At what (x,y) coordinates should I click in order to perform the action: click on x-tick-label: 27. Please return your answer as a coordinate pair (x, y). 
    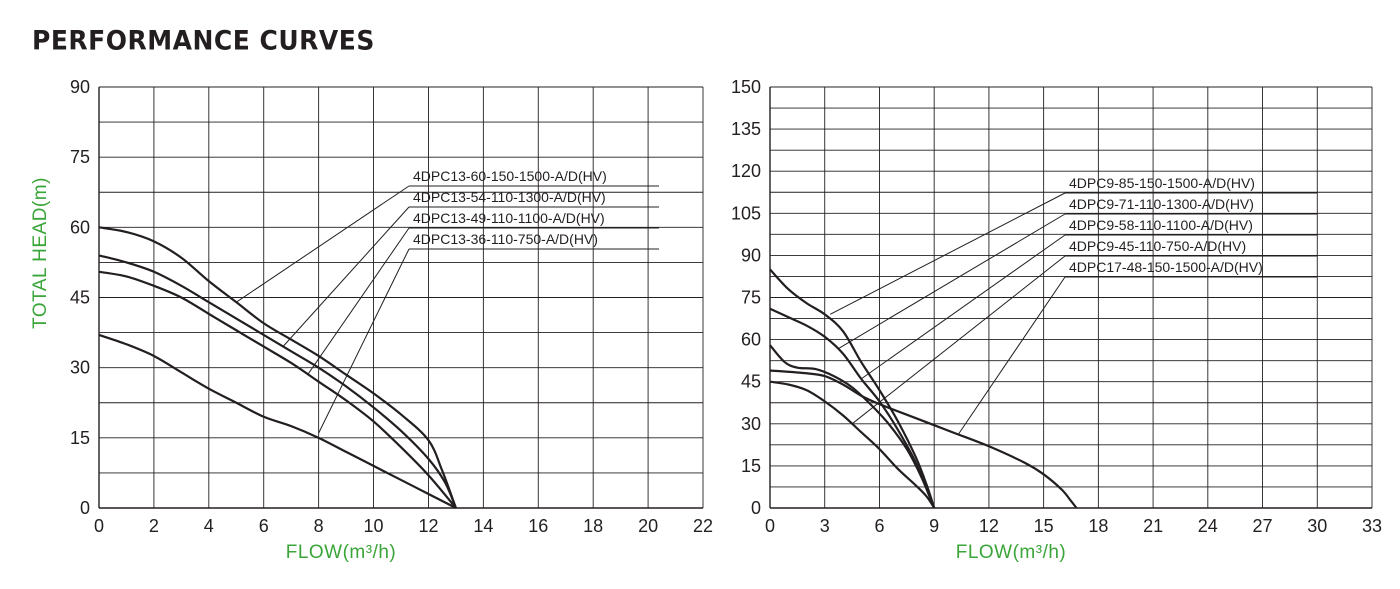
    Looking at the image, I should click on (1263, 526).